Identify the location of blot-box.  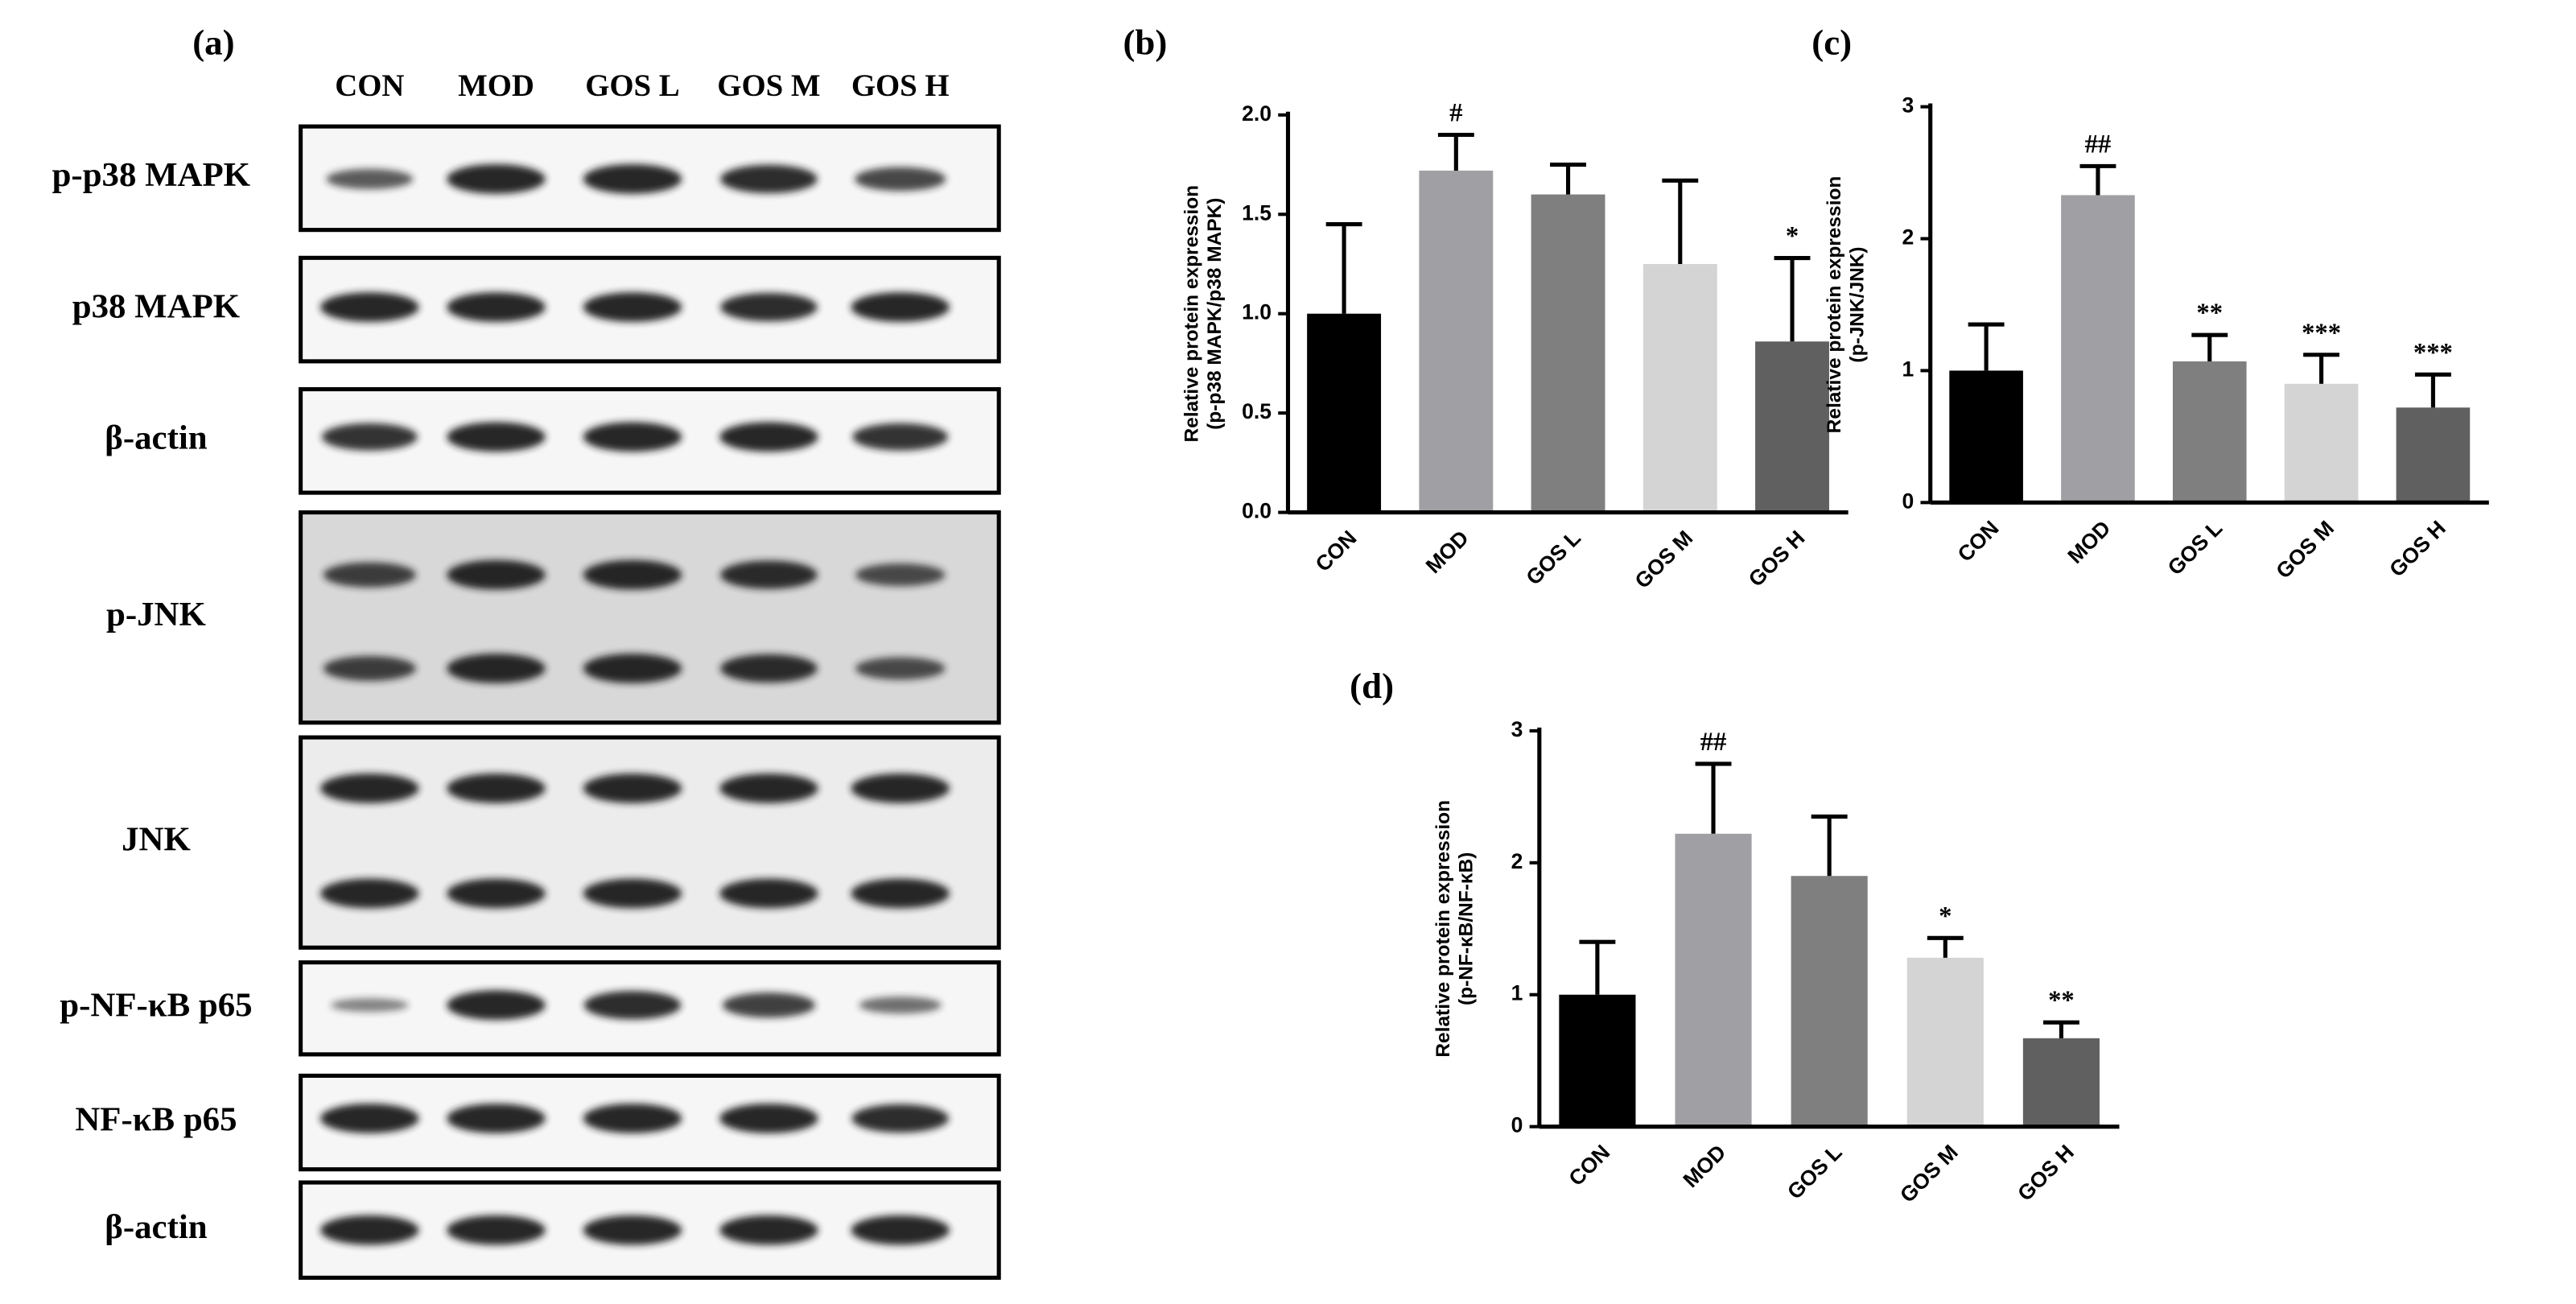
(650, 617).